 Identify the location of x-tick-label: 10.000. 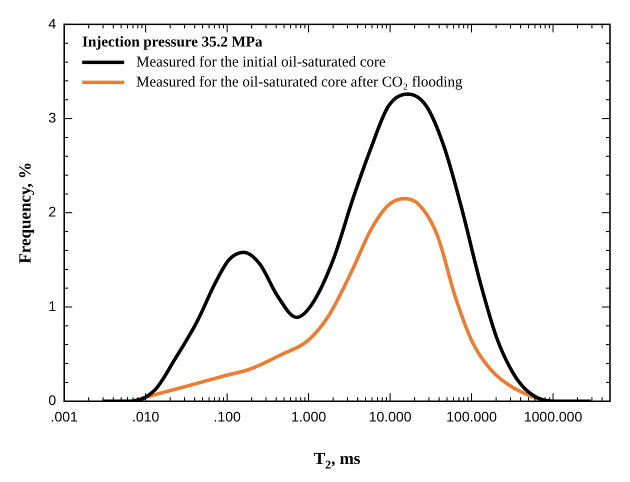
(390, 416).